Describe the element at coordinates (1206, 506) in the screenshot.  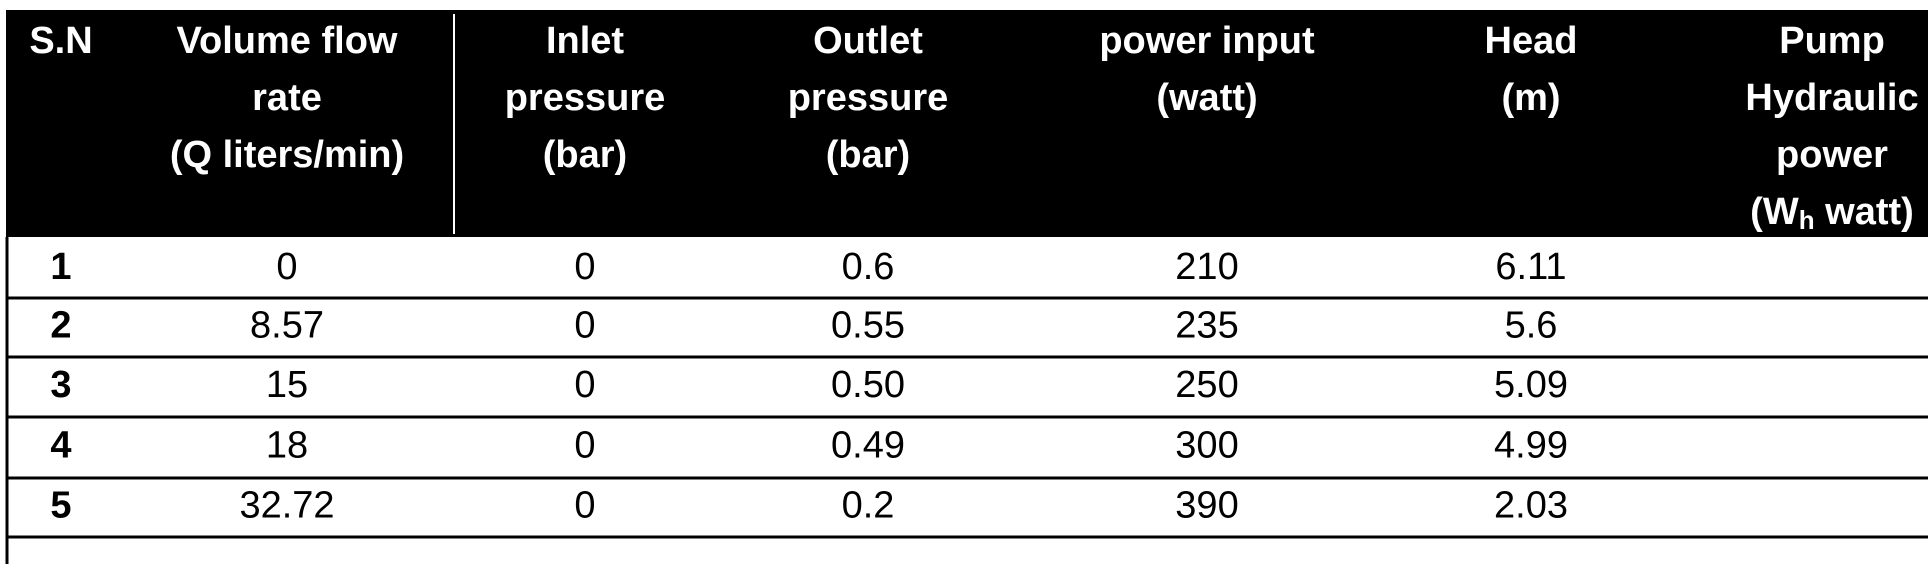
I see `cell: 390` at that location.